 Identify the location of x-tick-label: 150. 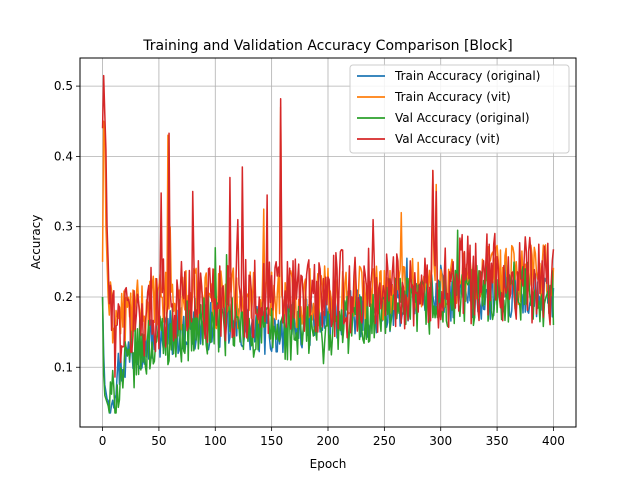
(271, 441).